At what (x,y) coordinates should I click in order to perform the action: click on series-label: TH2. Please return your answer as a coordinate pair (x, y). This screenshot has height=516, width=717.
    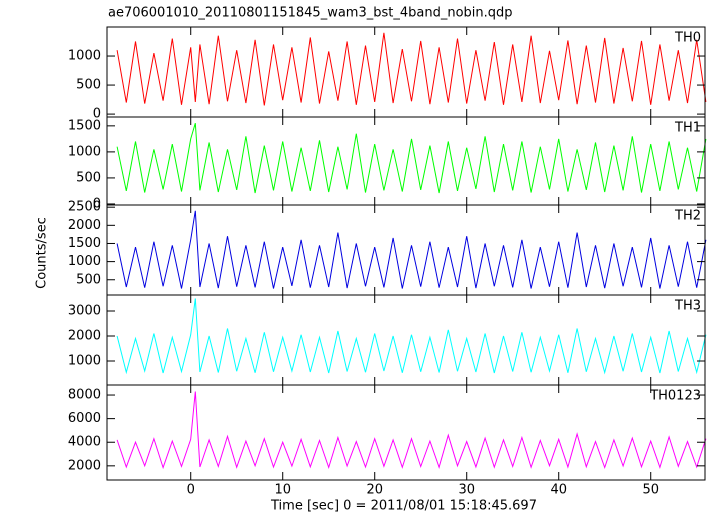
    Looking at the image, I should click on (687, 216).